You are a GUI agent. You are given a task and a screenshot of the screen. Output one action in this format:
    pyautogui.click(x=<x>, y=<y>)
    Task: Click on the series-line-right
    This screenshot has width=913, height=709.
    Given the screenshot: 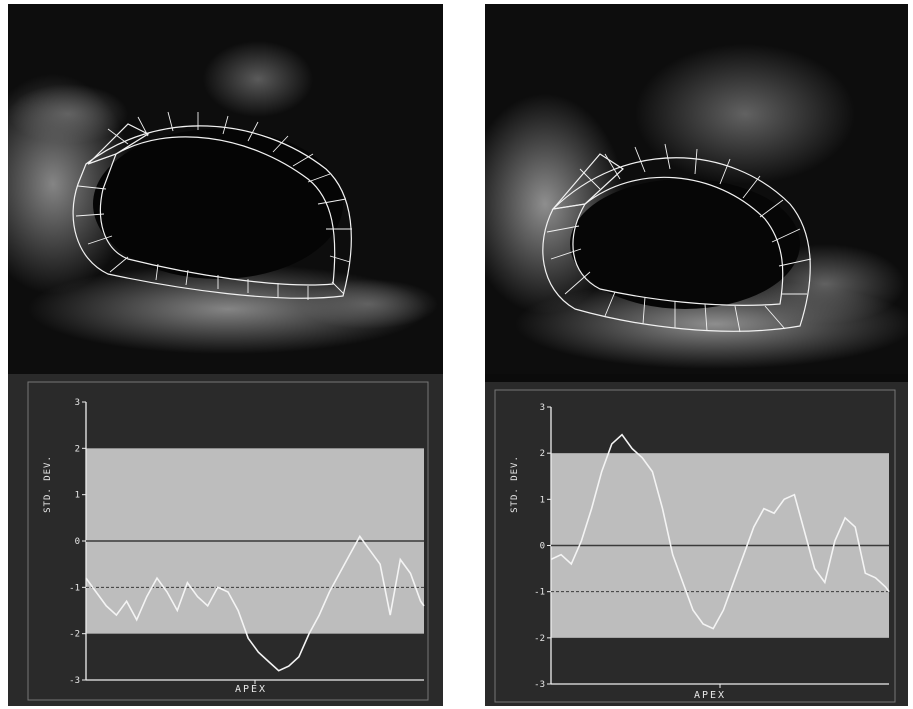 What is the action you would take?
    pyautogui.click(x=720, y=531)
    